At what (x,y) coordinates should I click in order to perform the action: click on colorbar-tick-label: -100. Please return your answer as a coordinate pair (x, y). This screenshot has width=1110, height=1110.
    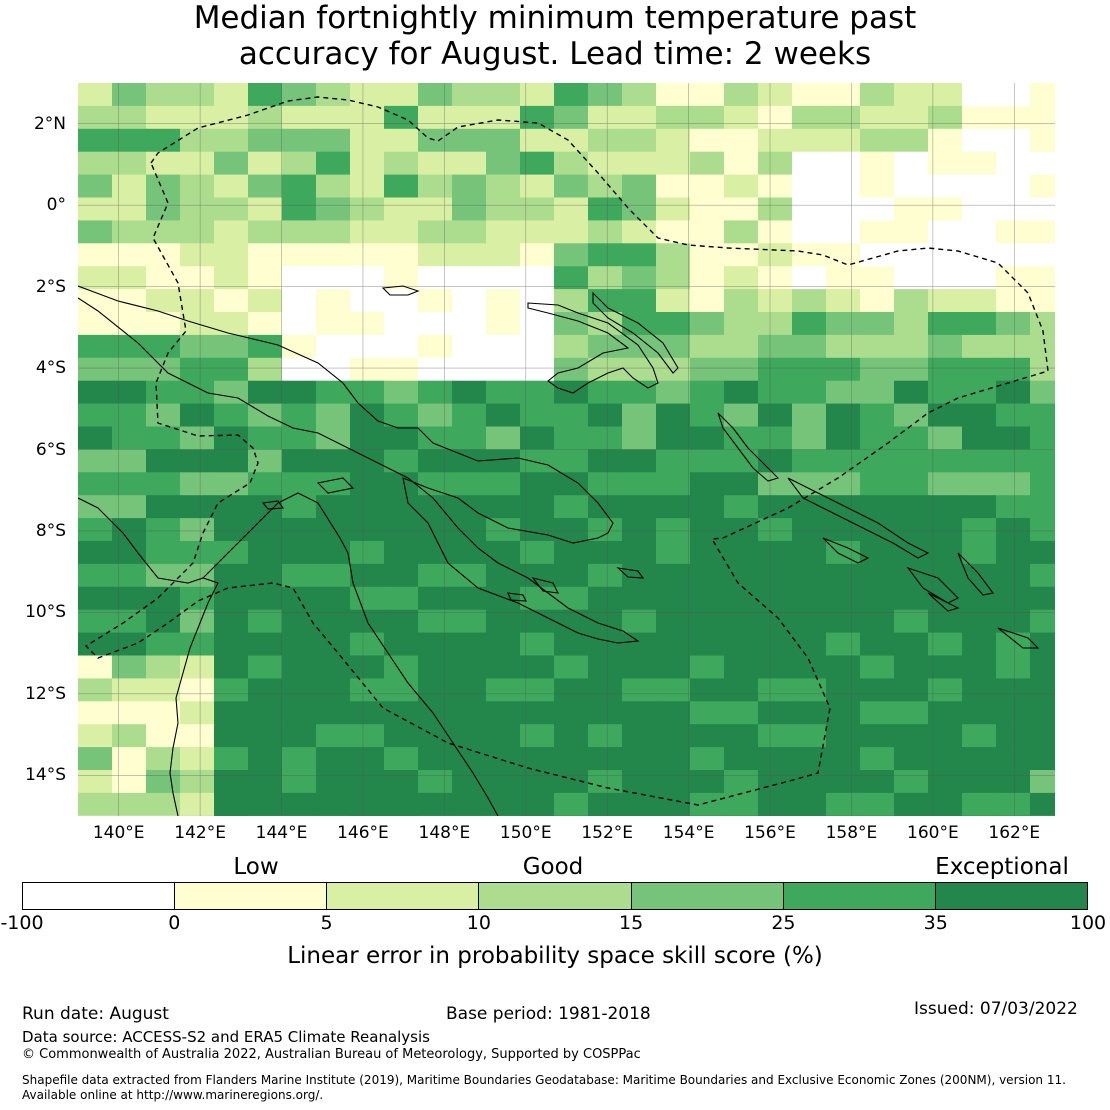
    Looking at the image, I should click on (22, 923).